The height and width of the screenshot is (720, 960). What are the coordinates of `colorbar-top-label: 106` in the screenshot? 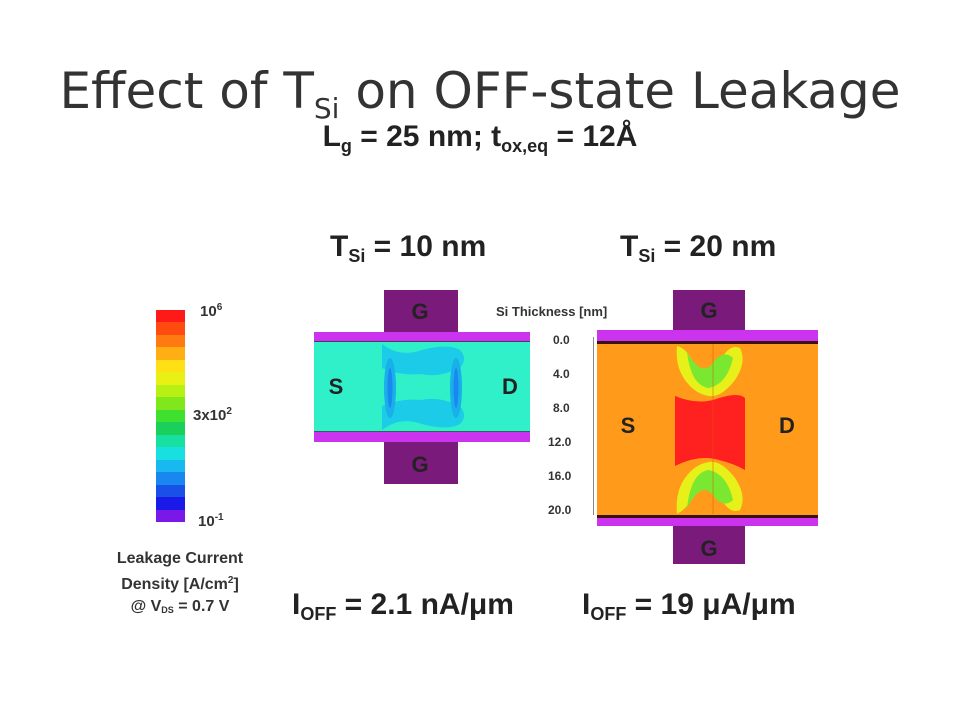 It's located at (211, 311).